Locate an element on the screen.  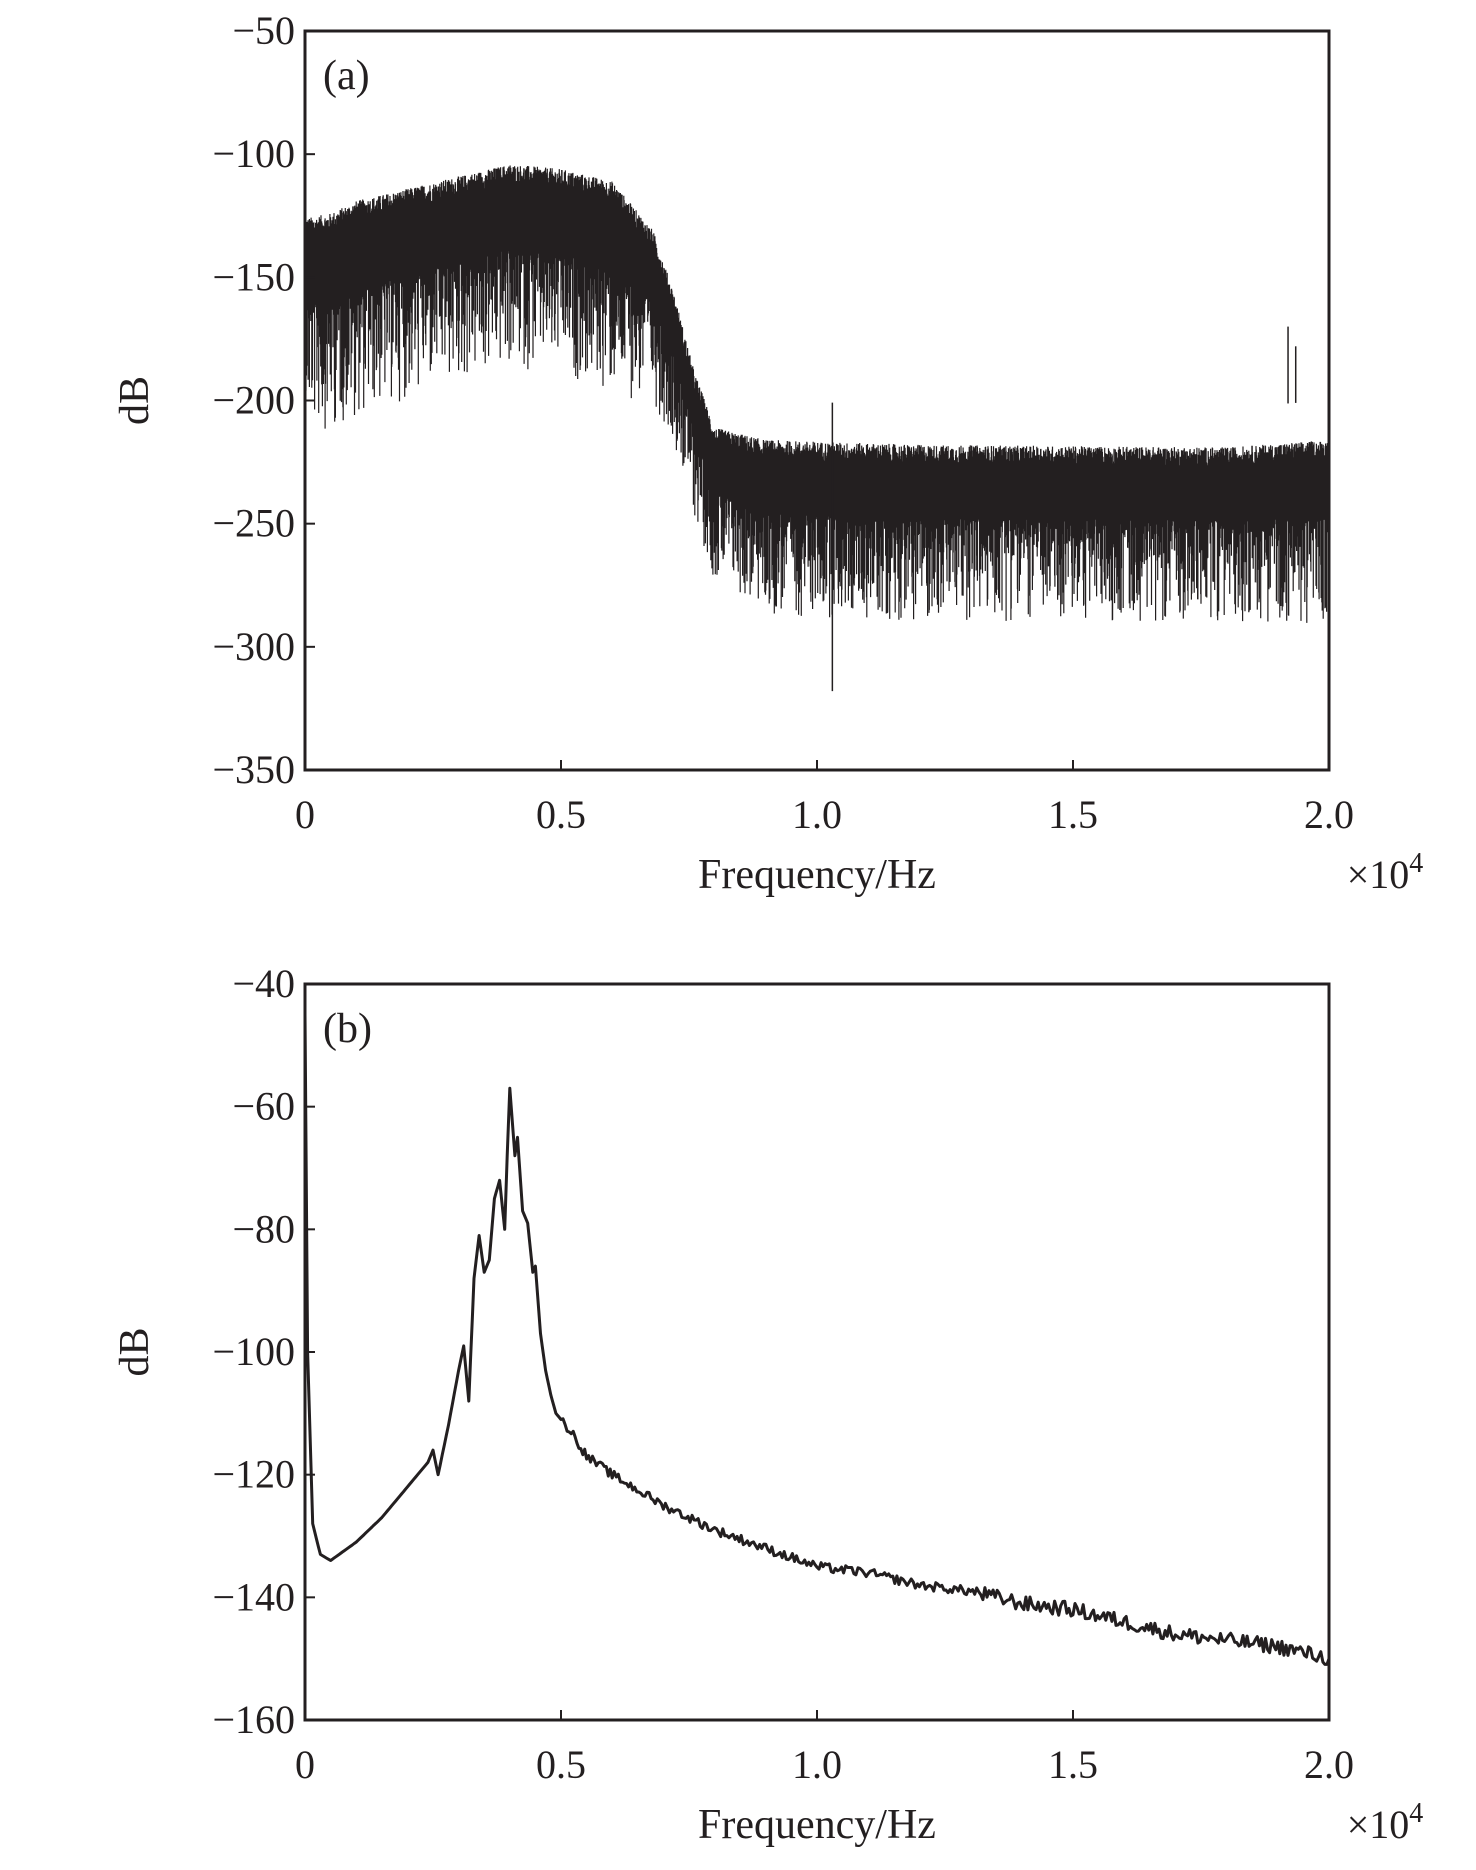
y-tick-label: −300 is located at coordinates (253, 646).